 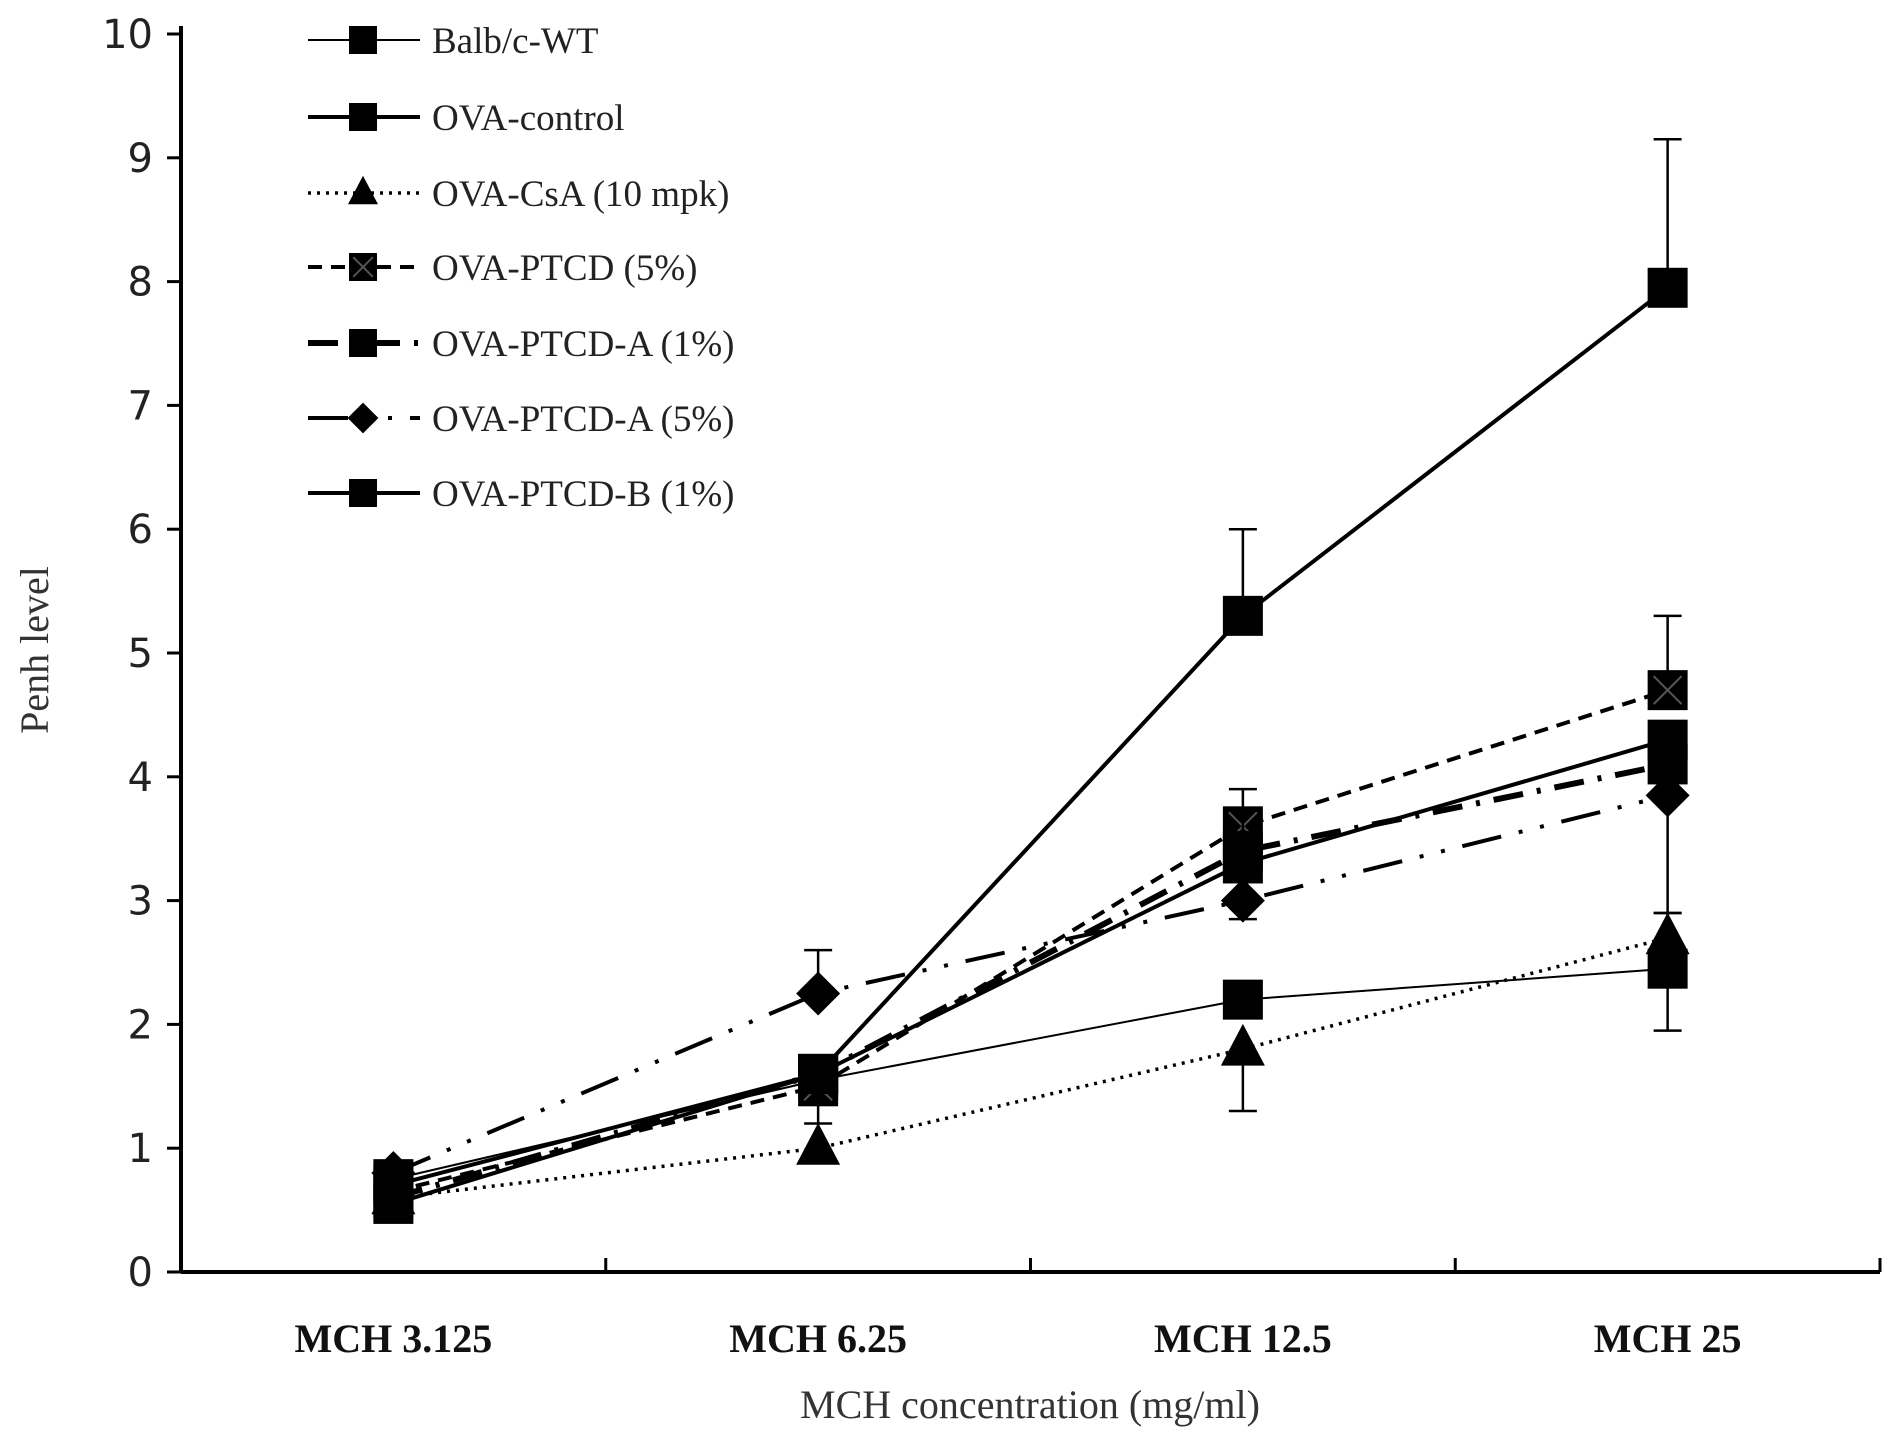 I want to click on legend-item: OVA-PTCD-A (1%), so click(x=521, y=344).